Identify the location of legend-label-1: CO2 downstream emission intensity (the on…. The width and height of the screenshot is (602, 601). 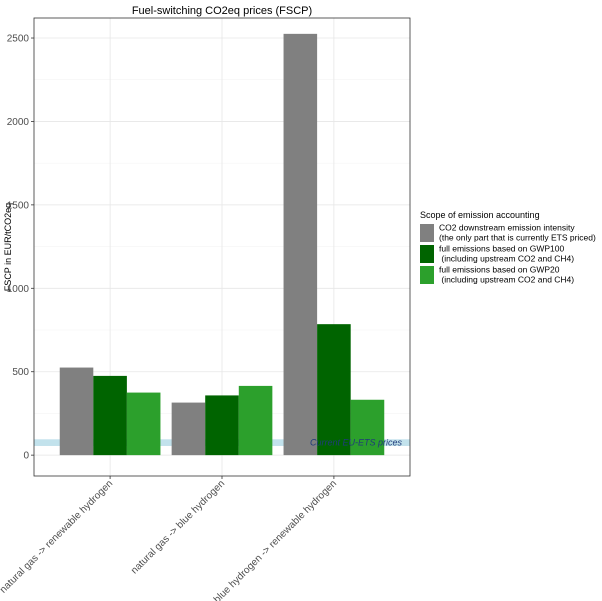
(517, 233).